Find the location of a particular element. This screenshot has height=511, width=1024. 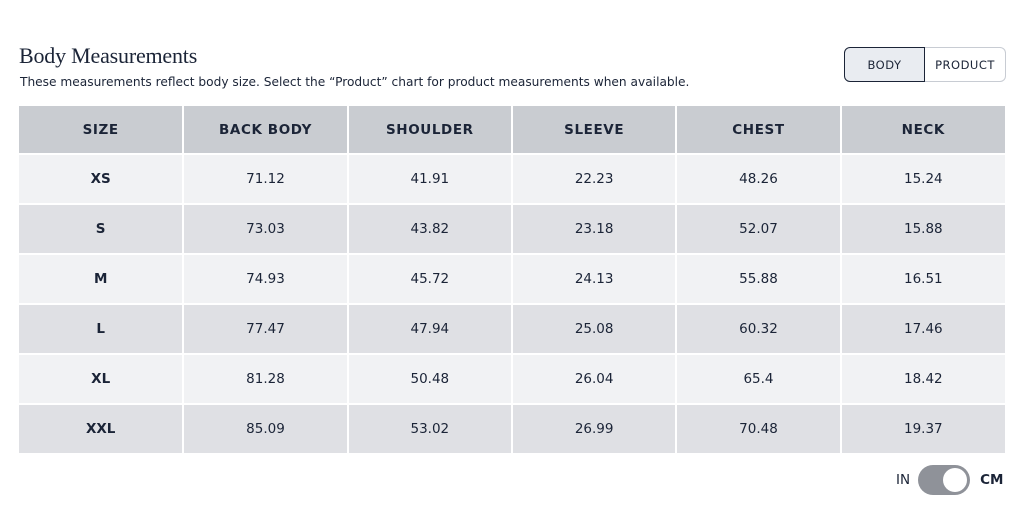

back-body-cell: 74.93 is located at coordinates (265, 279).